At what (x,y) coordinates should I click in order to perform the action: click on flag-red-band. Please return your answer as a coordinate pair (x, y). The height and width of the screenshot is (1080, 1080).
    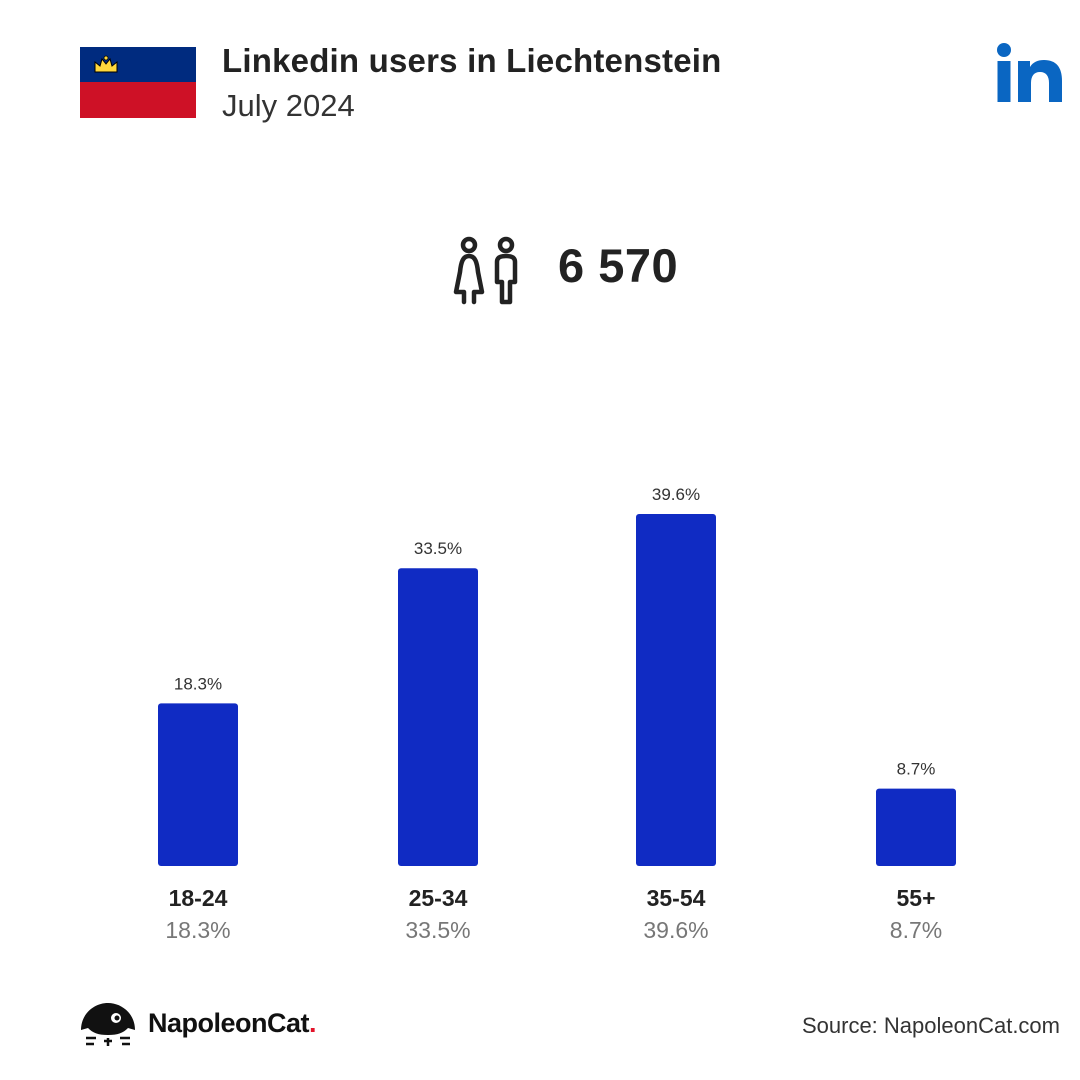
    Looking at the image, I should click on (138, 100).